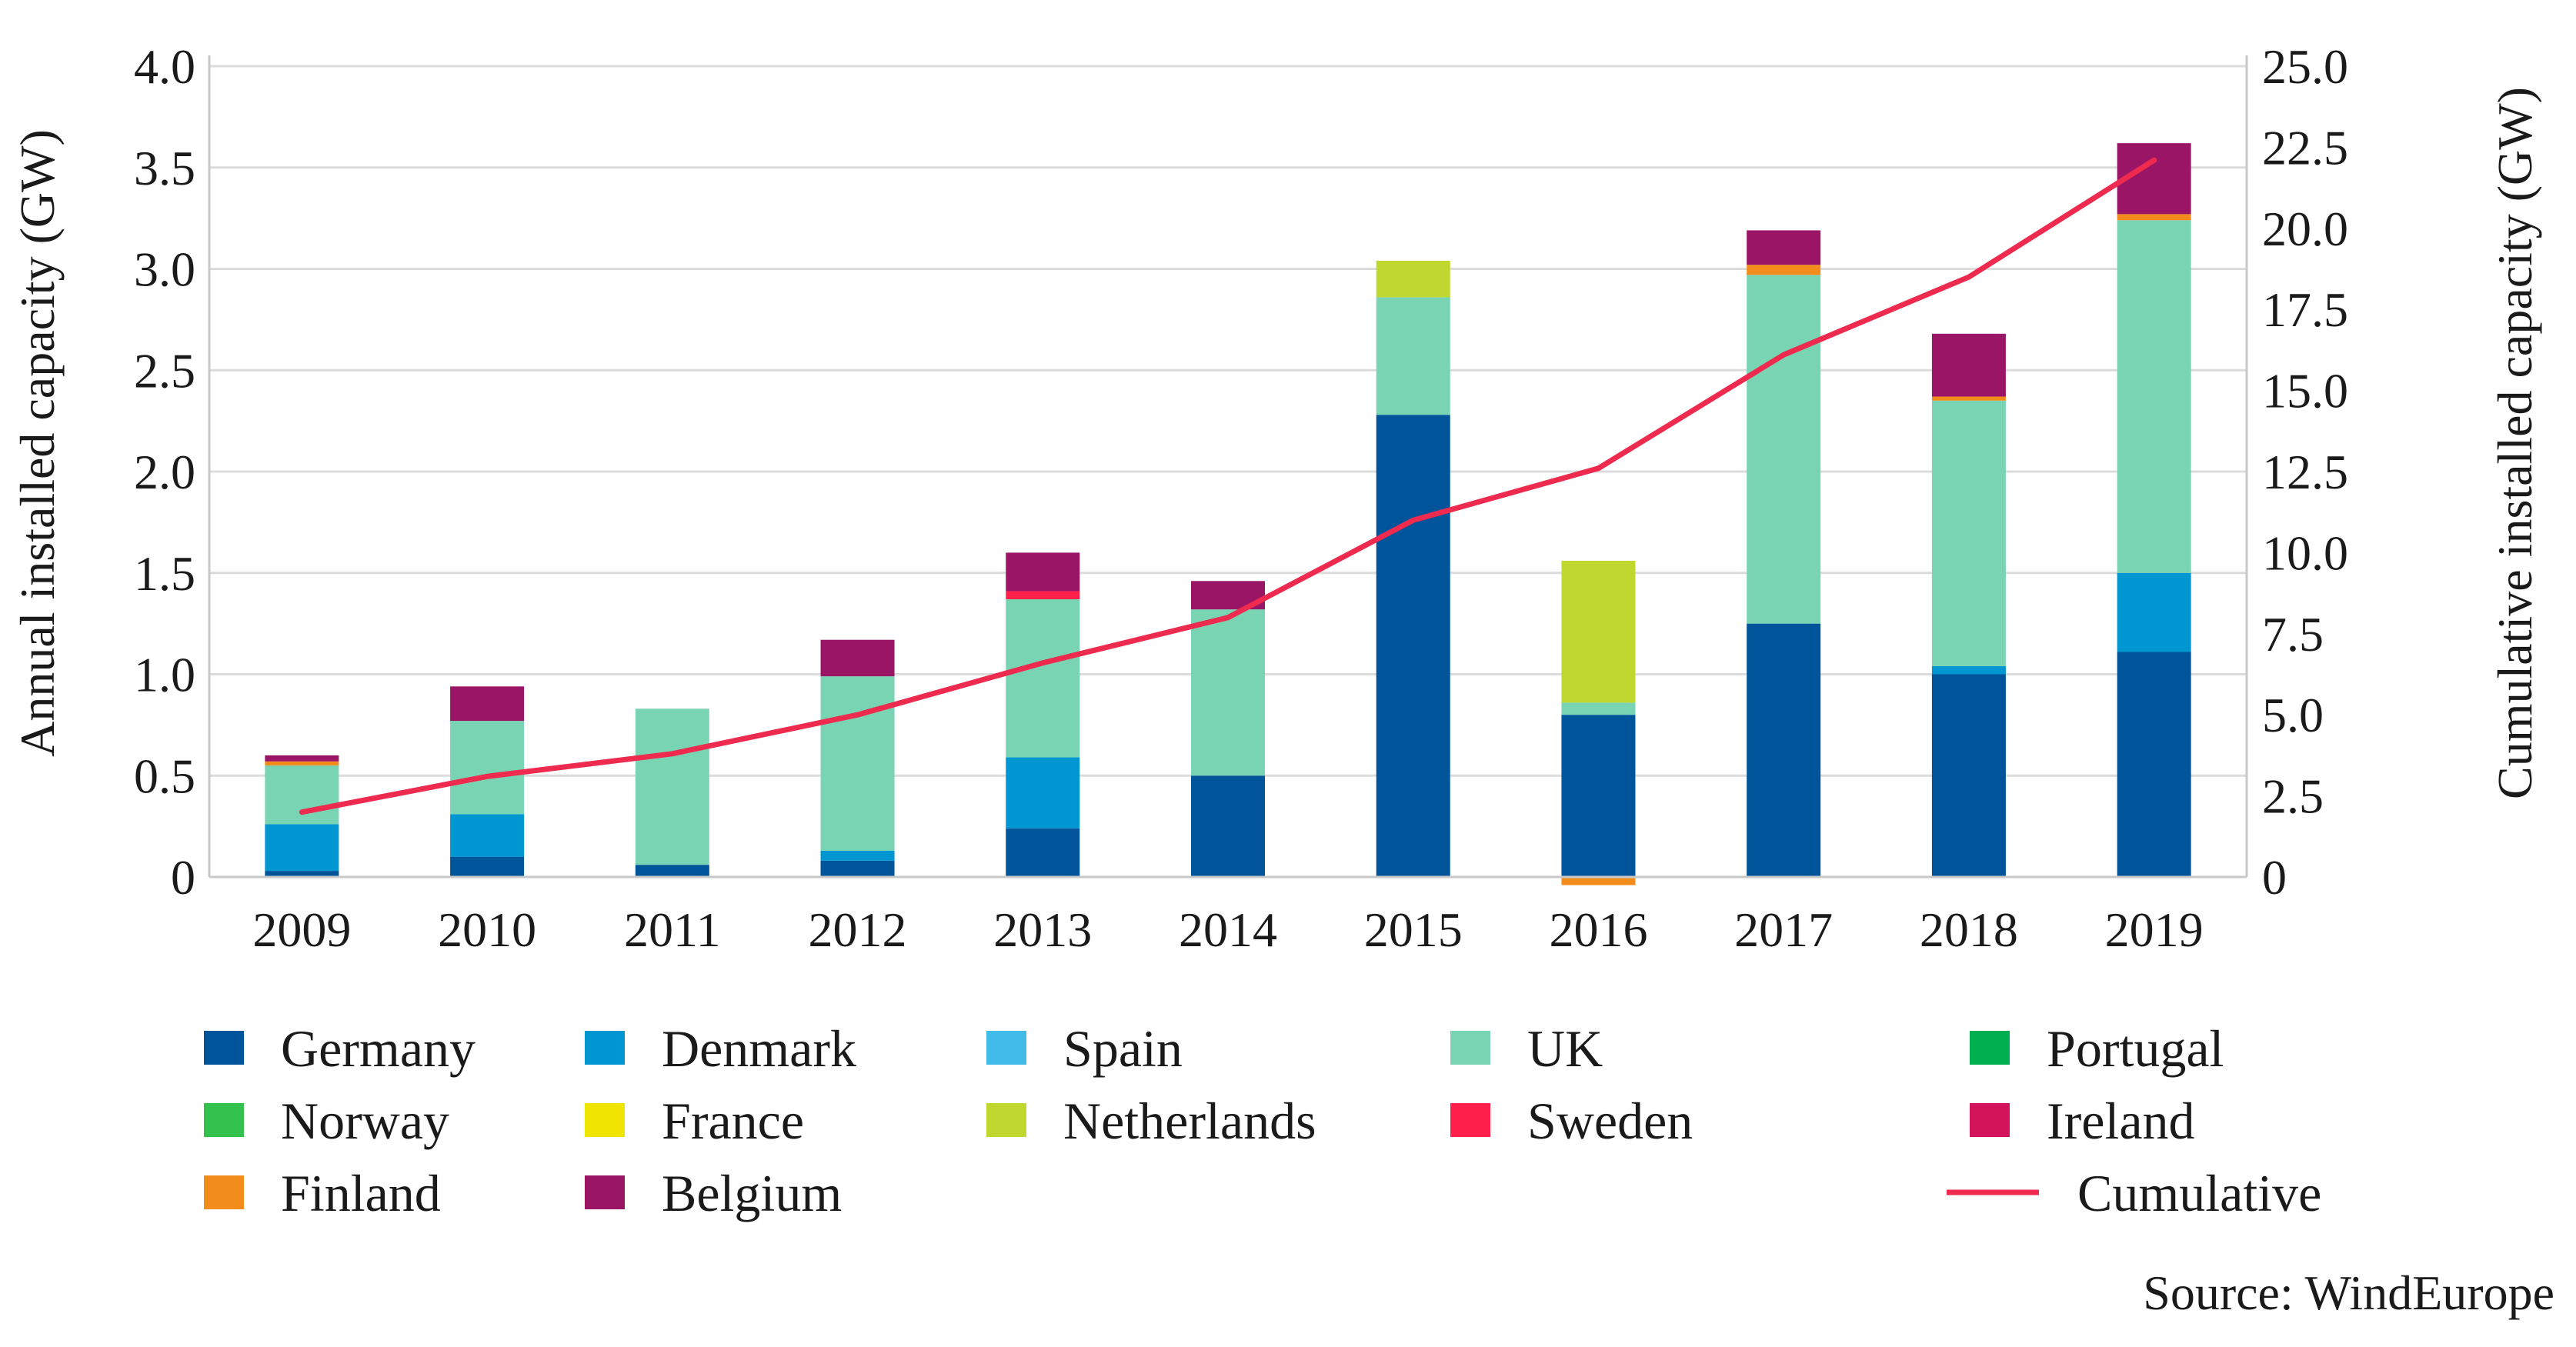 The image size is (2576, 1347). Describe the element at coordinates (2293, 715) in the screenshot. I see `y-right-tick-label: 5.0` at that location.